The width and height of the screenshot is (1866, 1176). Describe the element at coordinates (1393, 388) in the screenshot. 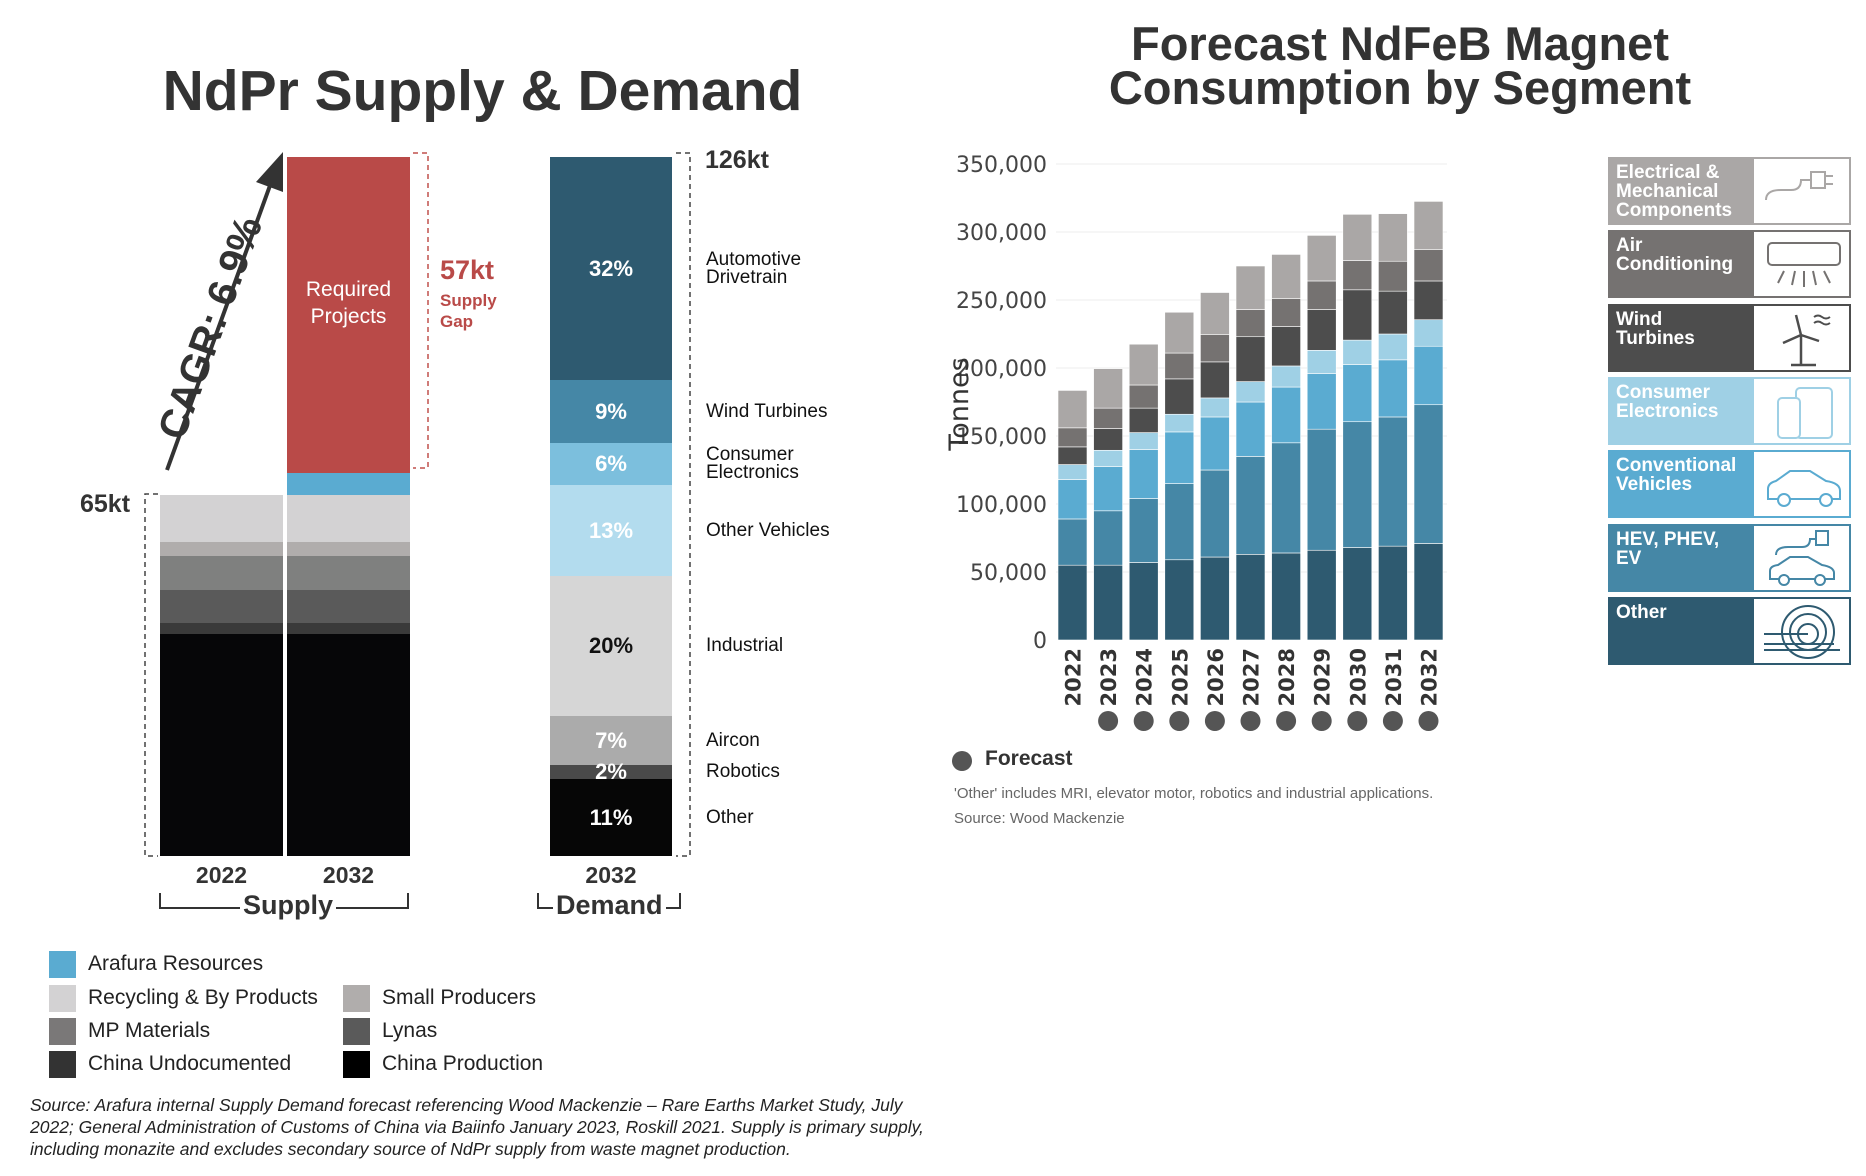

I see `bar-segment-conventional-vehicles-2031` at that location.